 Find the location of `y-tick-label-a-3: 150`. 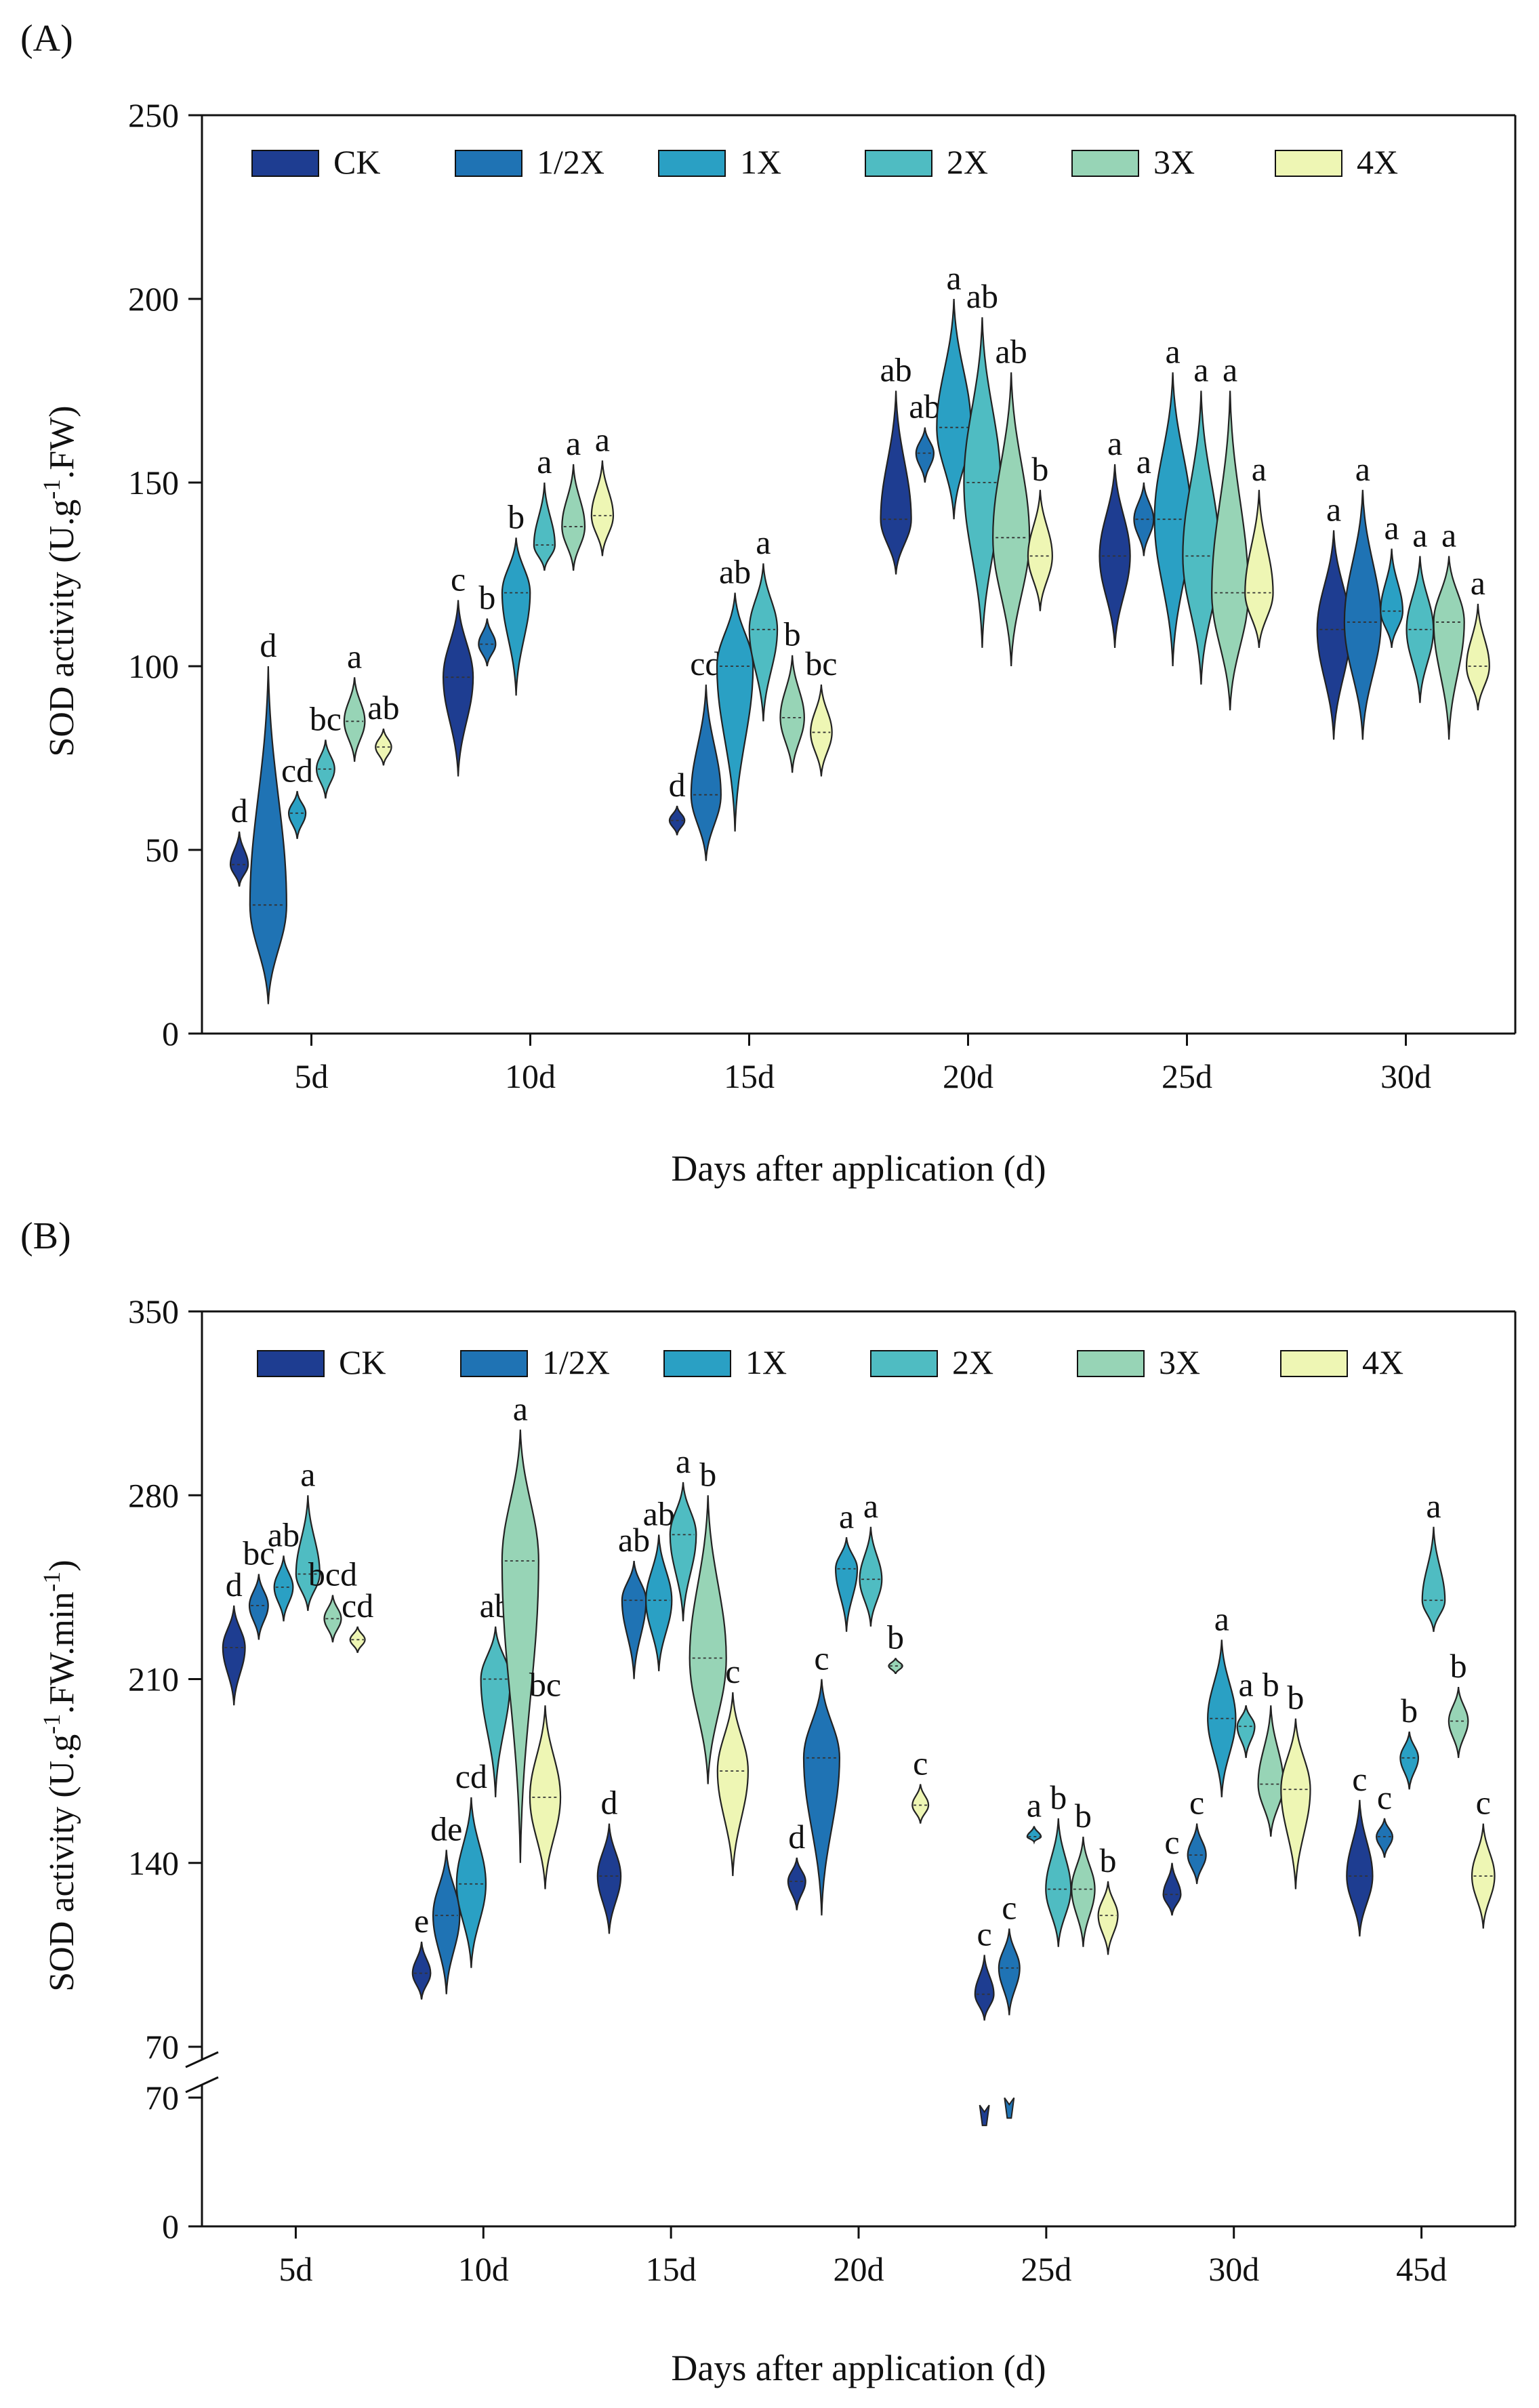

y-tick-label-a-3: 150 is located at coordinates (153, 483).